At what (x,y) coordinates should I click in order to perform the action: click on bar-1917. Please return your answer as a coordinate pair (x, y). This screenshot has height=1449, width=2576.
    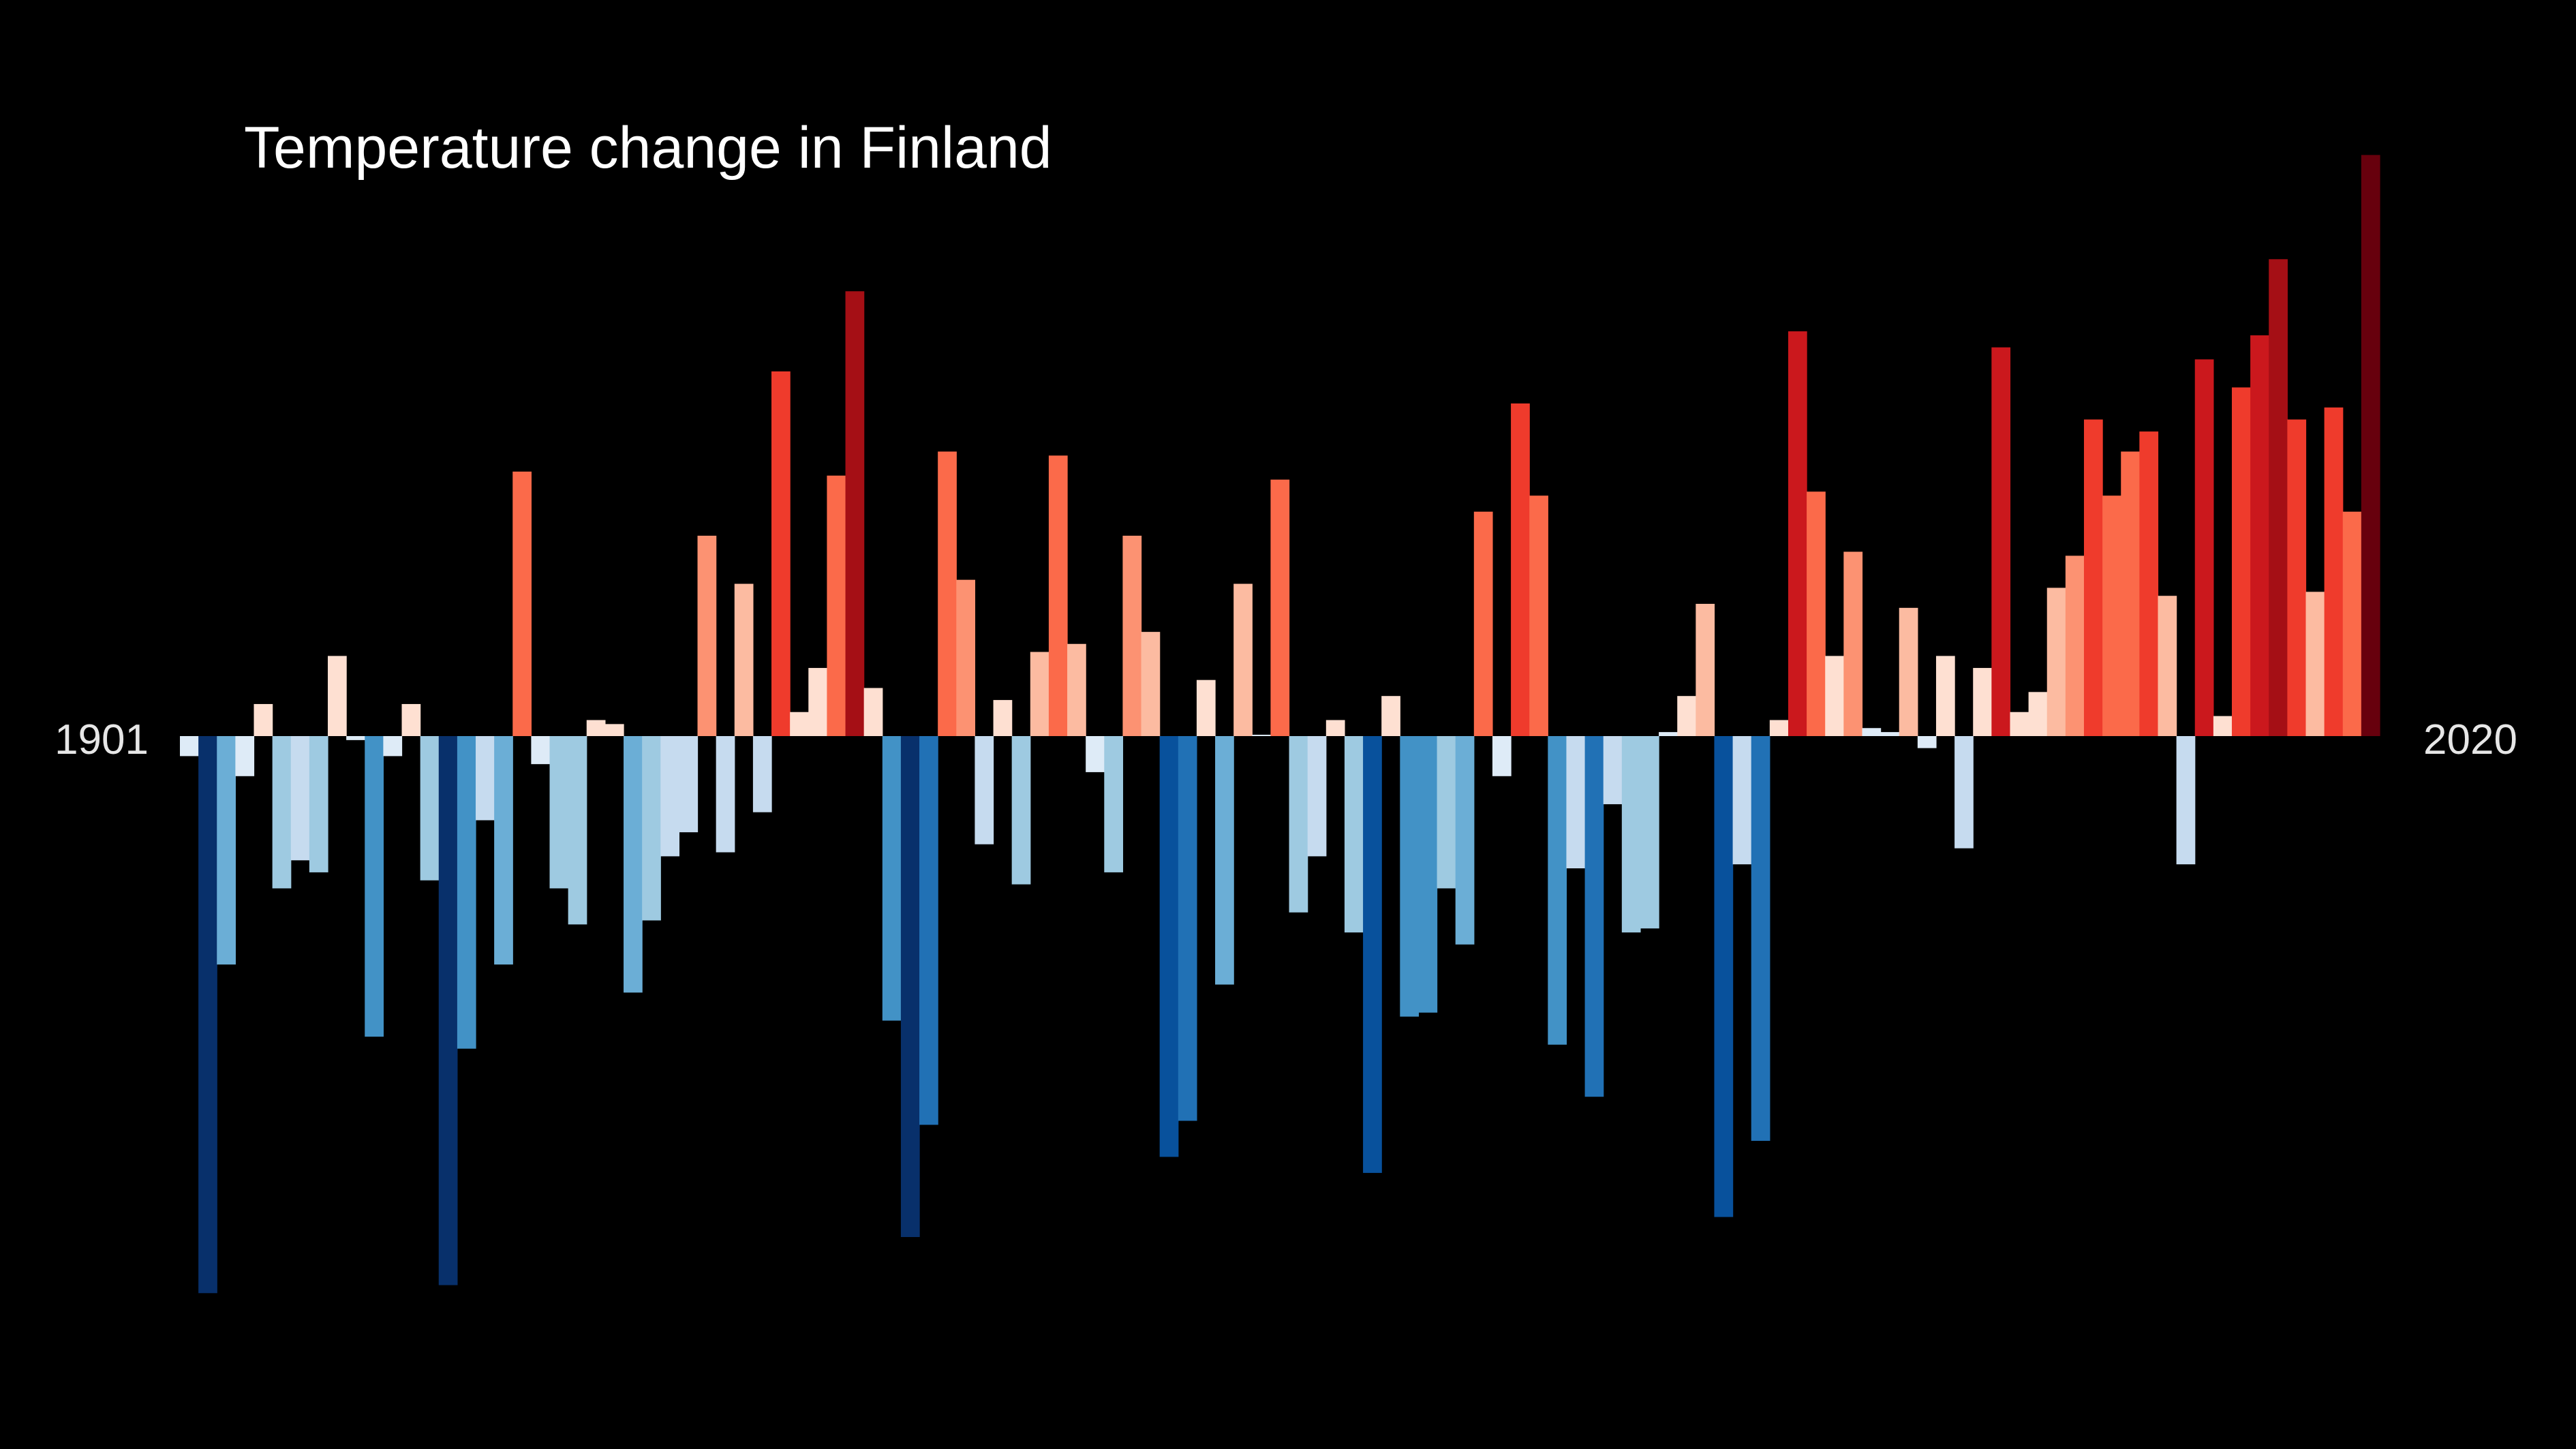
    Looking at the image, I should click on (485, 779).